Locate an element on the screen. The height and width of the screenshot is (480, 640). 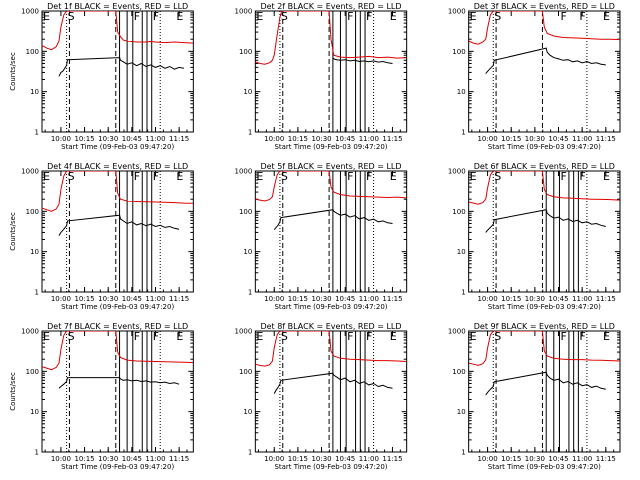
chart-title: Det 7f BLACK = Events, RED = LLD is located at coordinates (117, 326).